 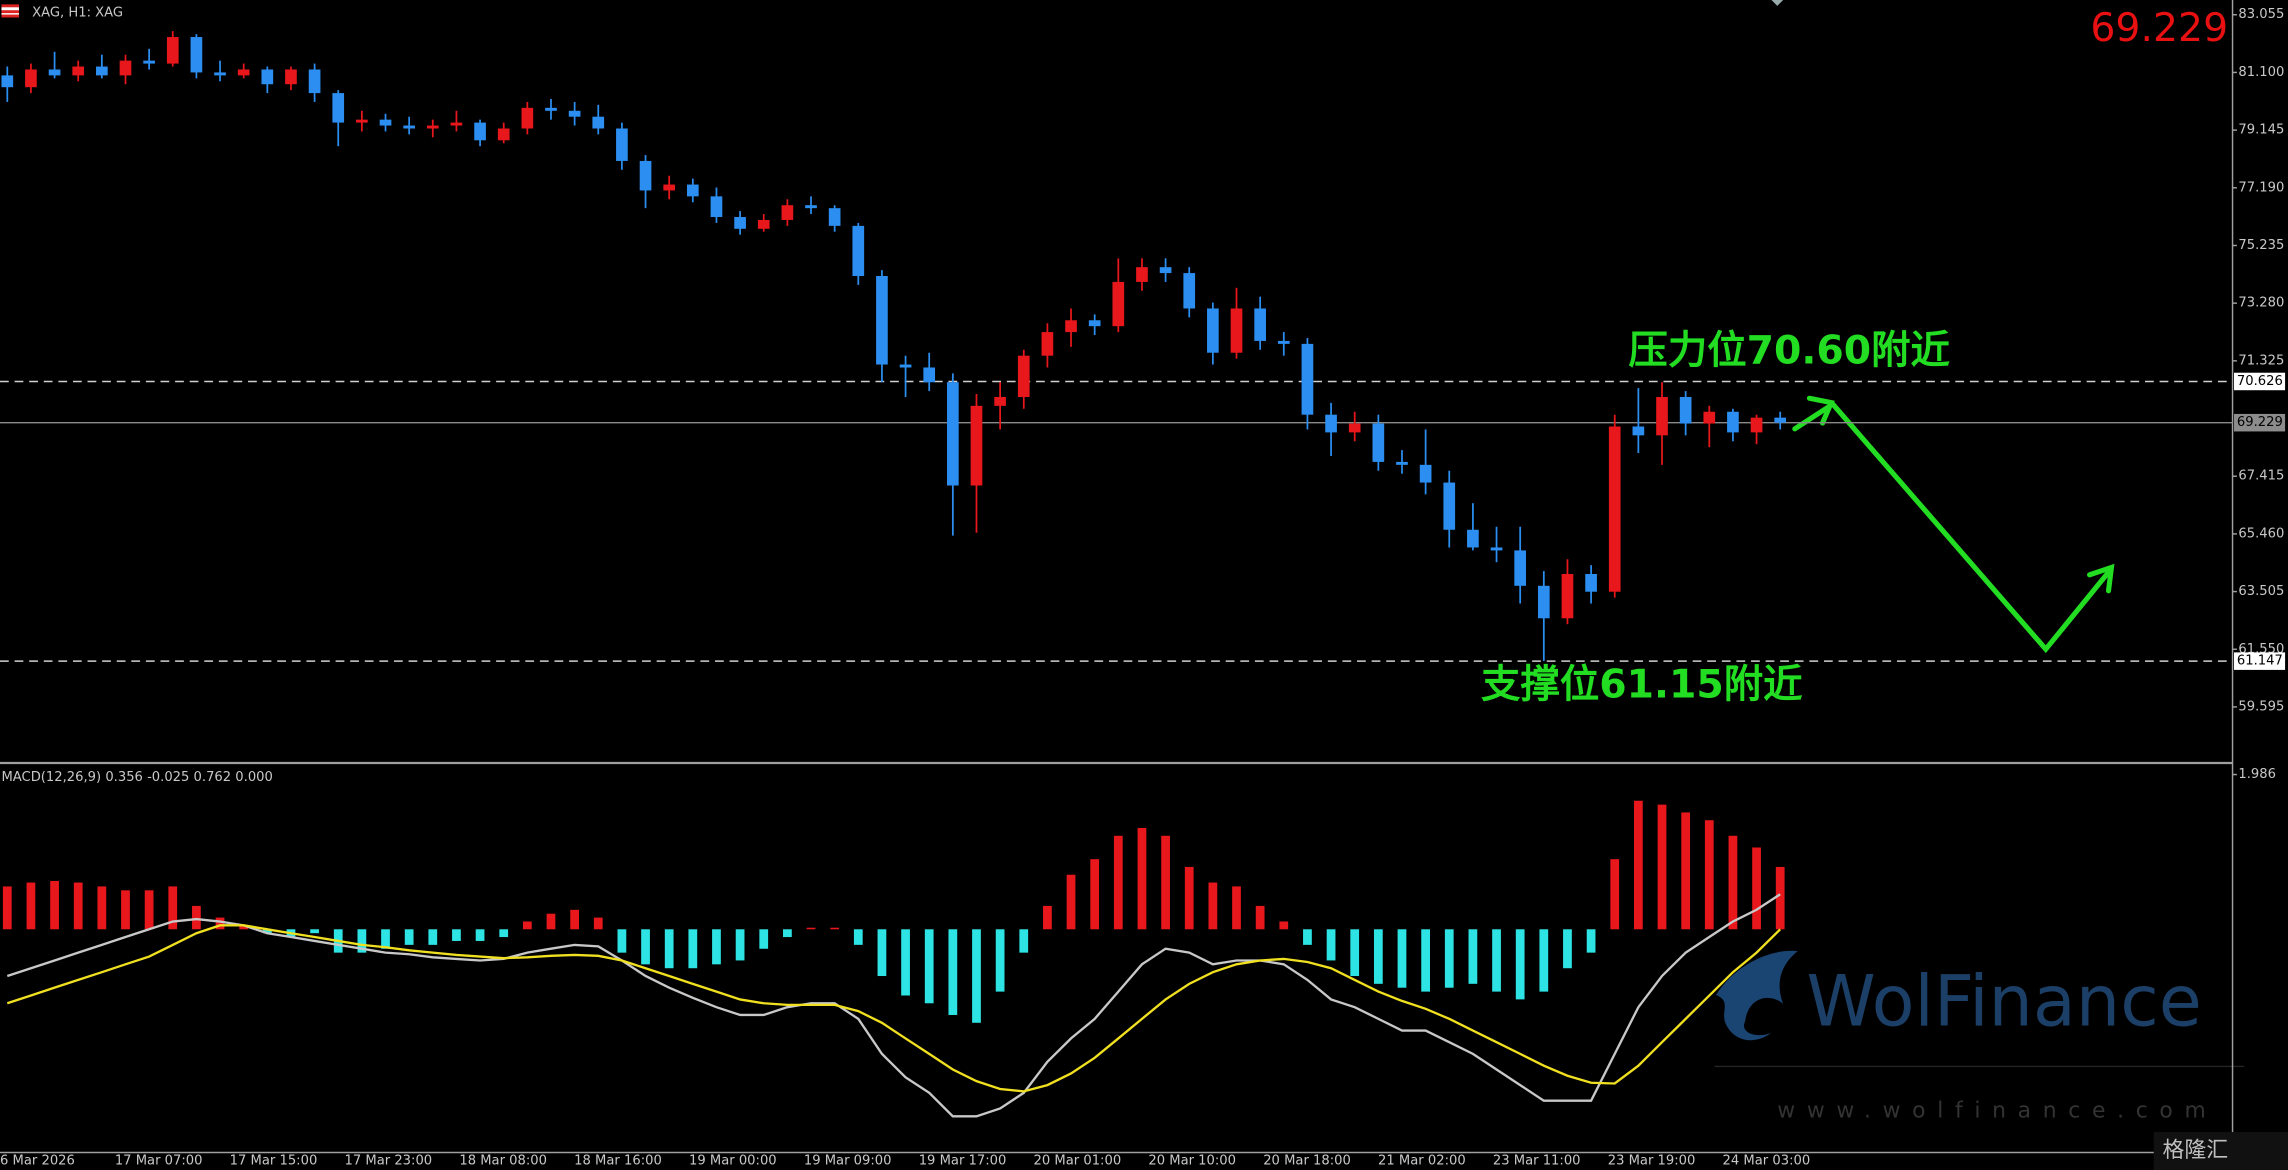 What do you see at coordinates (1953, 524) in the screenshot?
I see `forecast-arrows` at bounding box center [1953, 524].